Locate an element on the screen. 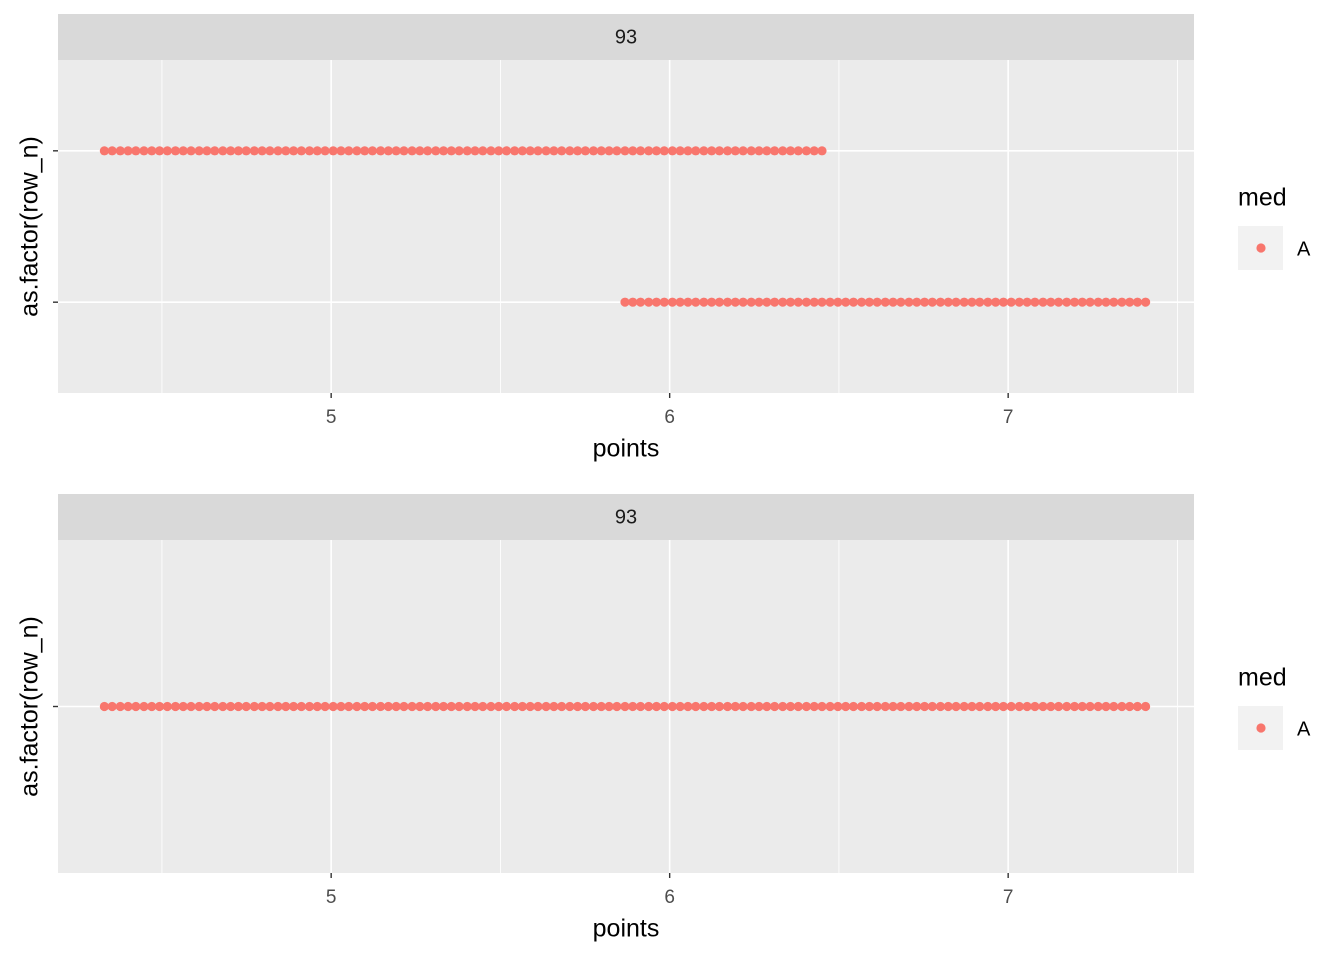  legend-label: A is located at coordinates (1304, 729).